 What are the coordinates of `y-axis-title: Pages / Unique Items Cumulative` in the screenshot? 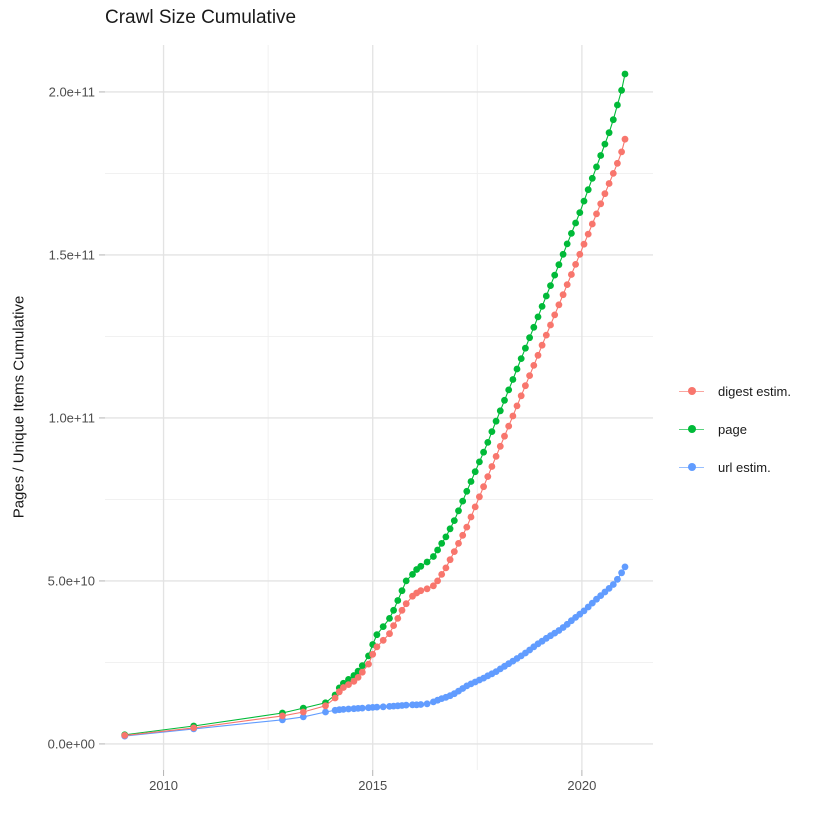 It's located at (19, 407).